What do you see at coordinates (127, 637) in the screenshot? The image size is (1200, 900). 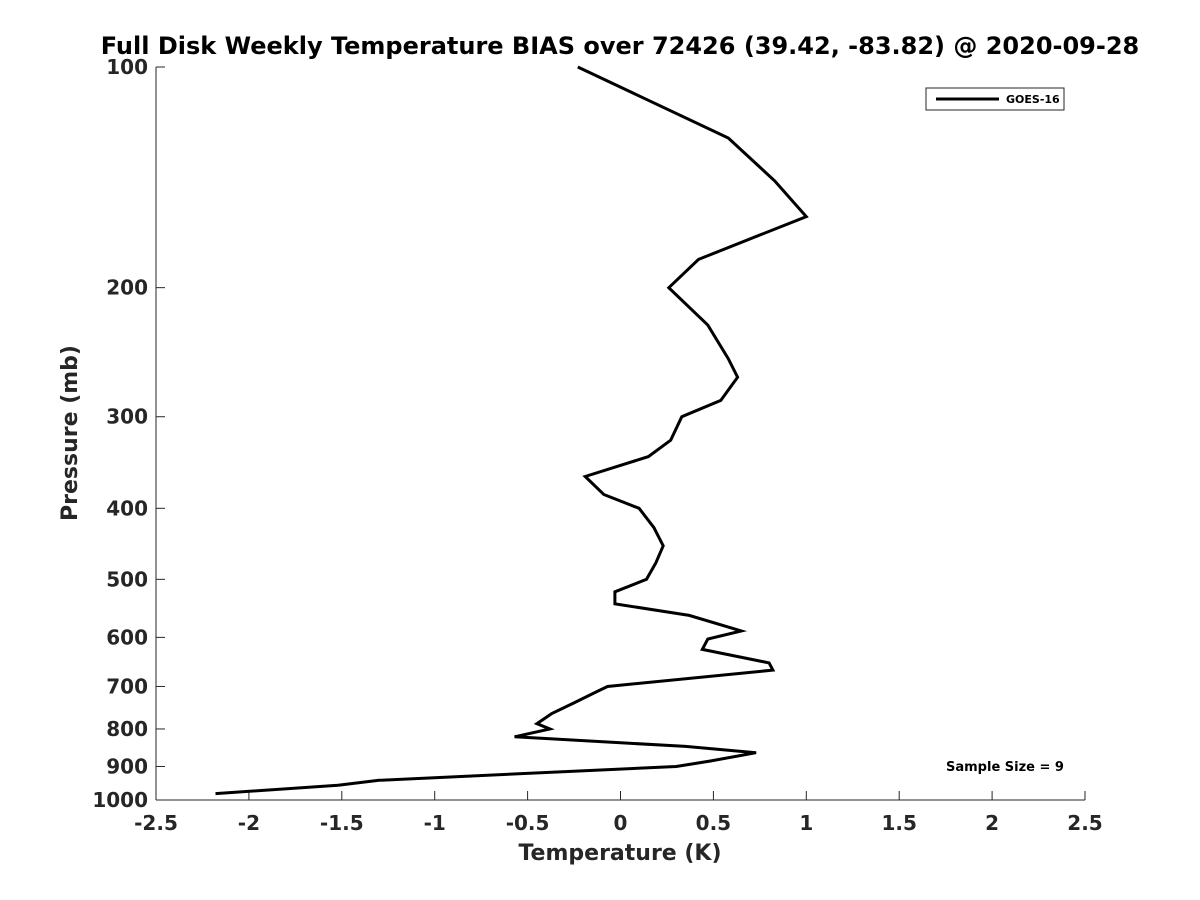 I see `y-tick-label: 600` at bounding box center [127, 637].